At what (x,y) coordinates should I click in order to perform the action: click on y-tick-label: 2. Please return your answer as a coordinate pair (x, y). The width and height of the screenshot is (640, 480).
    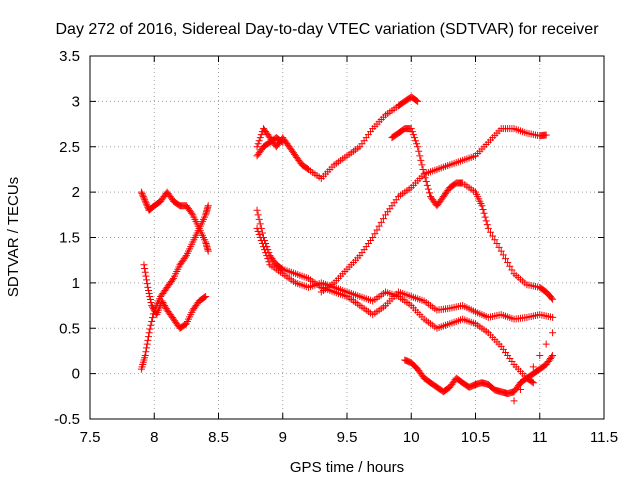
    Looking at the image, I should click on (76, 192).